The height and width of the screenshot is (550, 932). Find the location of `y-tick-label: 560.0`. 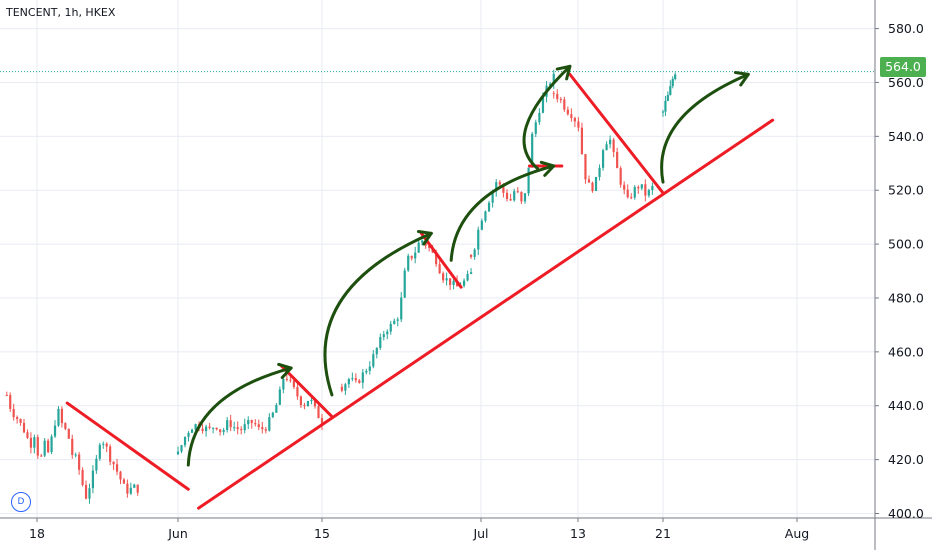

y-tick-label: 560.0 is located at coordinates (906, 82).